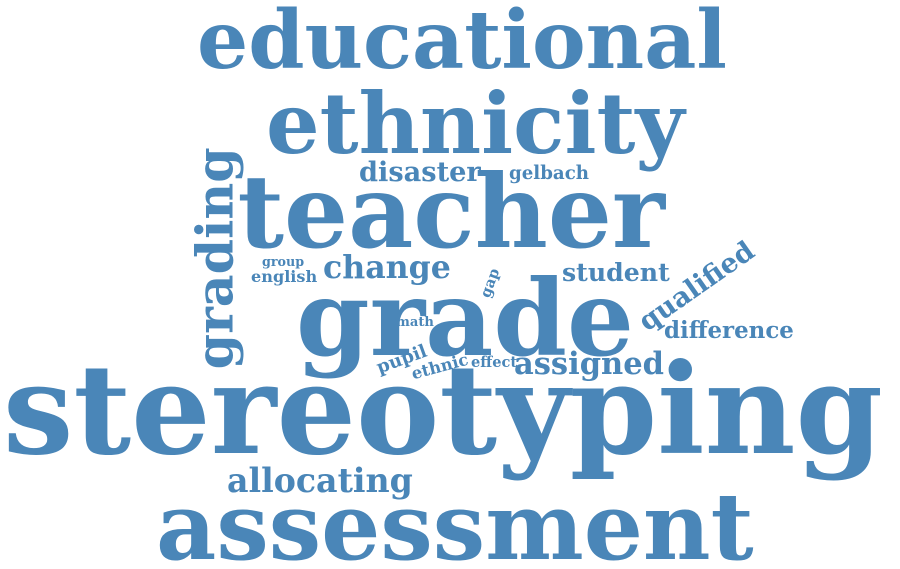  I want to click on word-student: student, so click(616, 271).